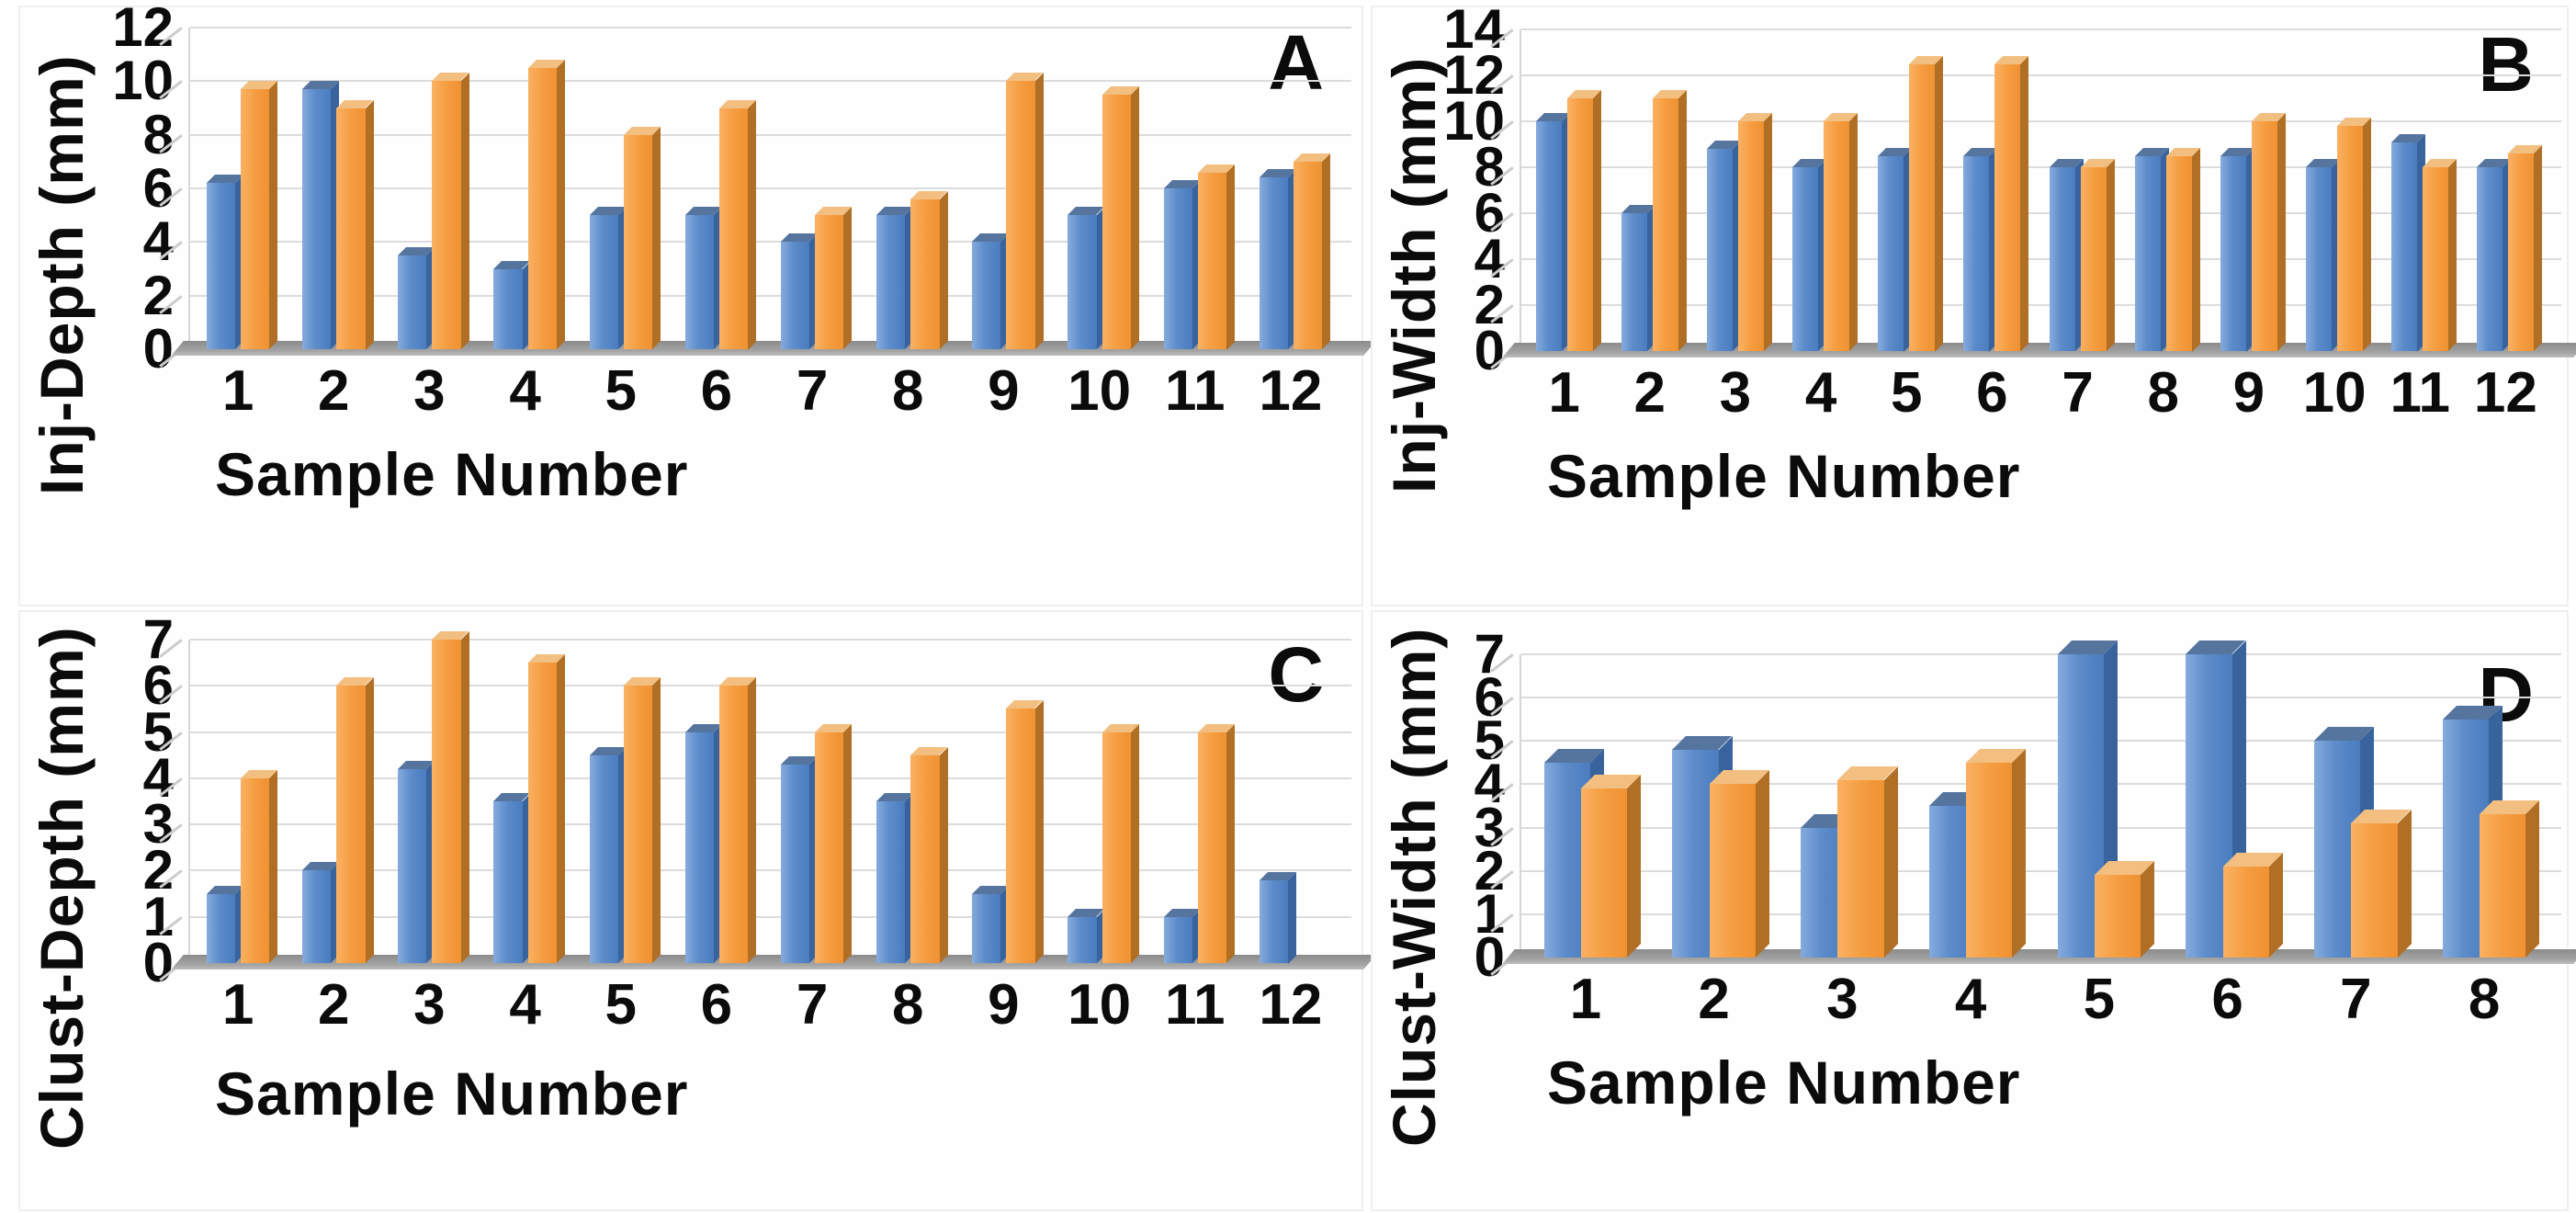 The width and height of the screenshot is (2576, 1213). I want to click on y-tick-label: 10, so click(143, 81).